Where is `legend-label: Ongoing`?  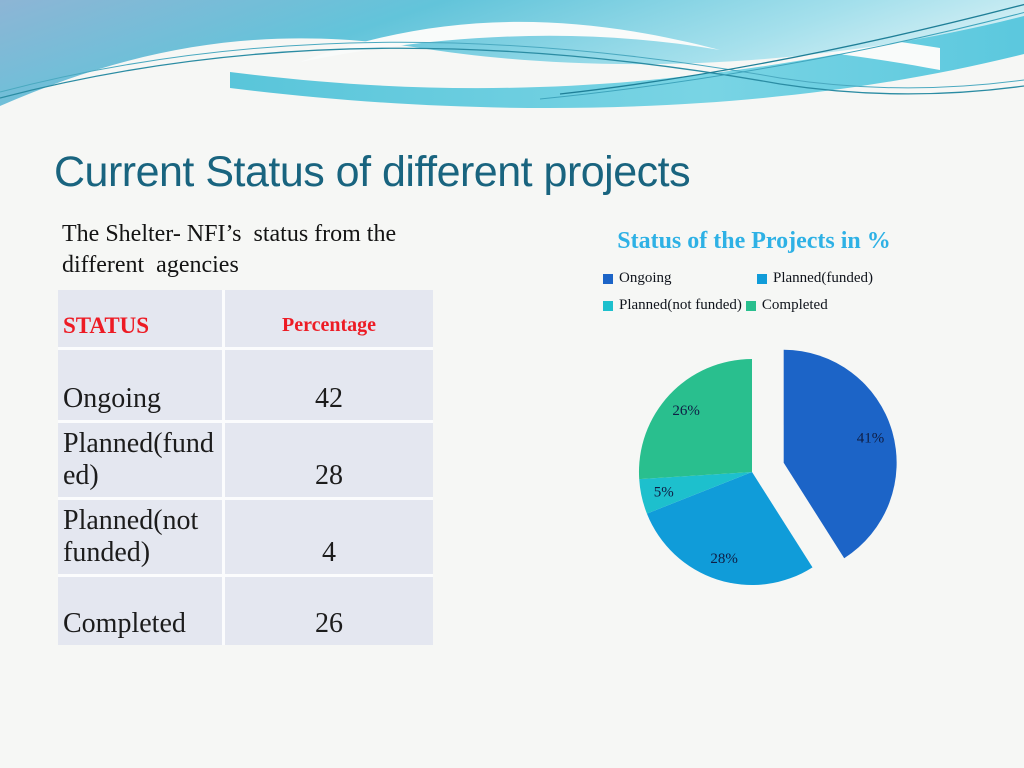 legend-label: Ongoing is located at coordinates (645, 278).